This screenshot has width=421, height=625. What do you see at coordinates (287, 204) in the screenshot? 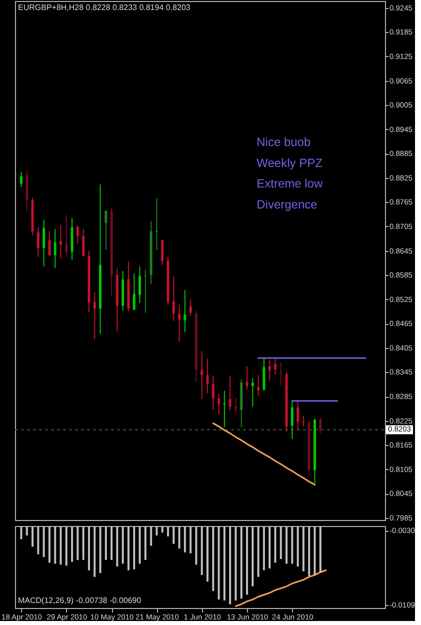
I see `annotation: Divergence` at bounding box center [287, 204].